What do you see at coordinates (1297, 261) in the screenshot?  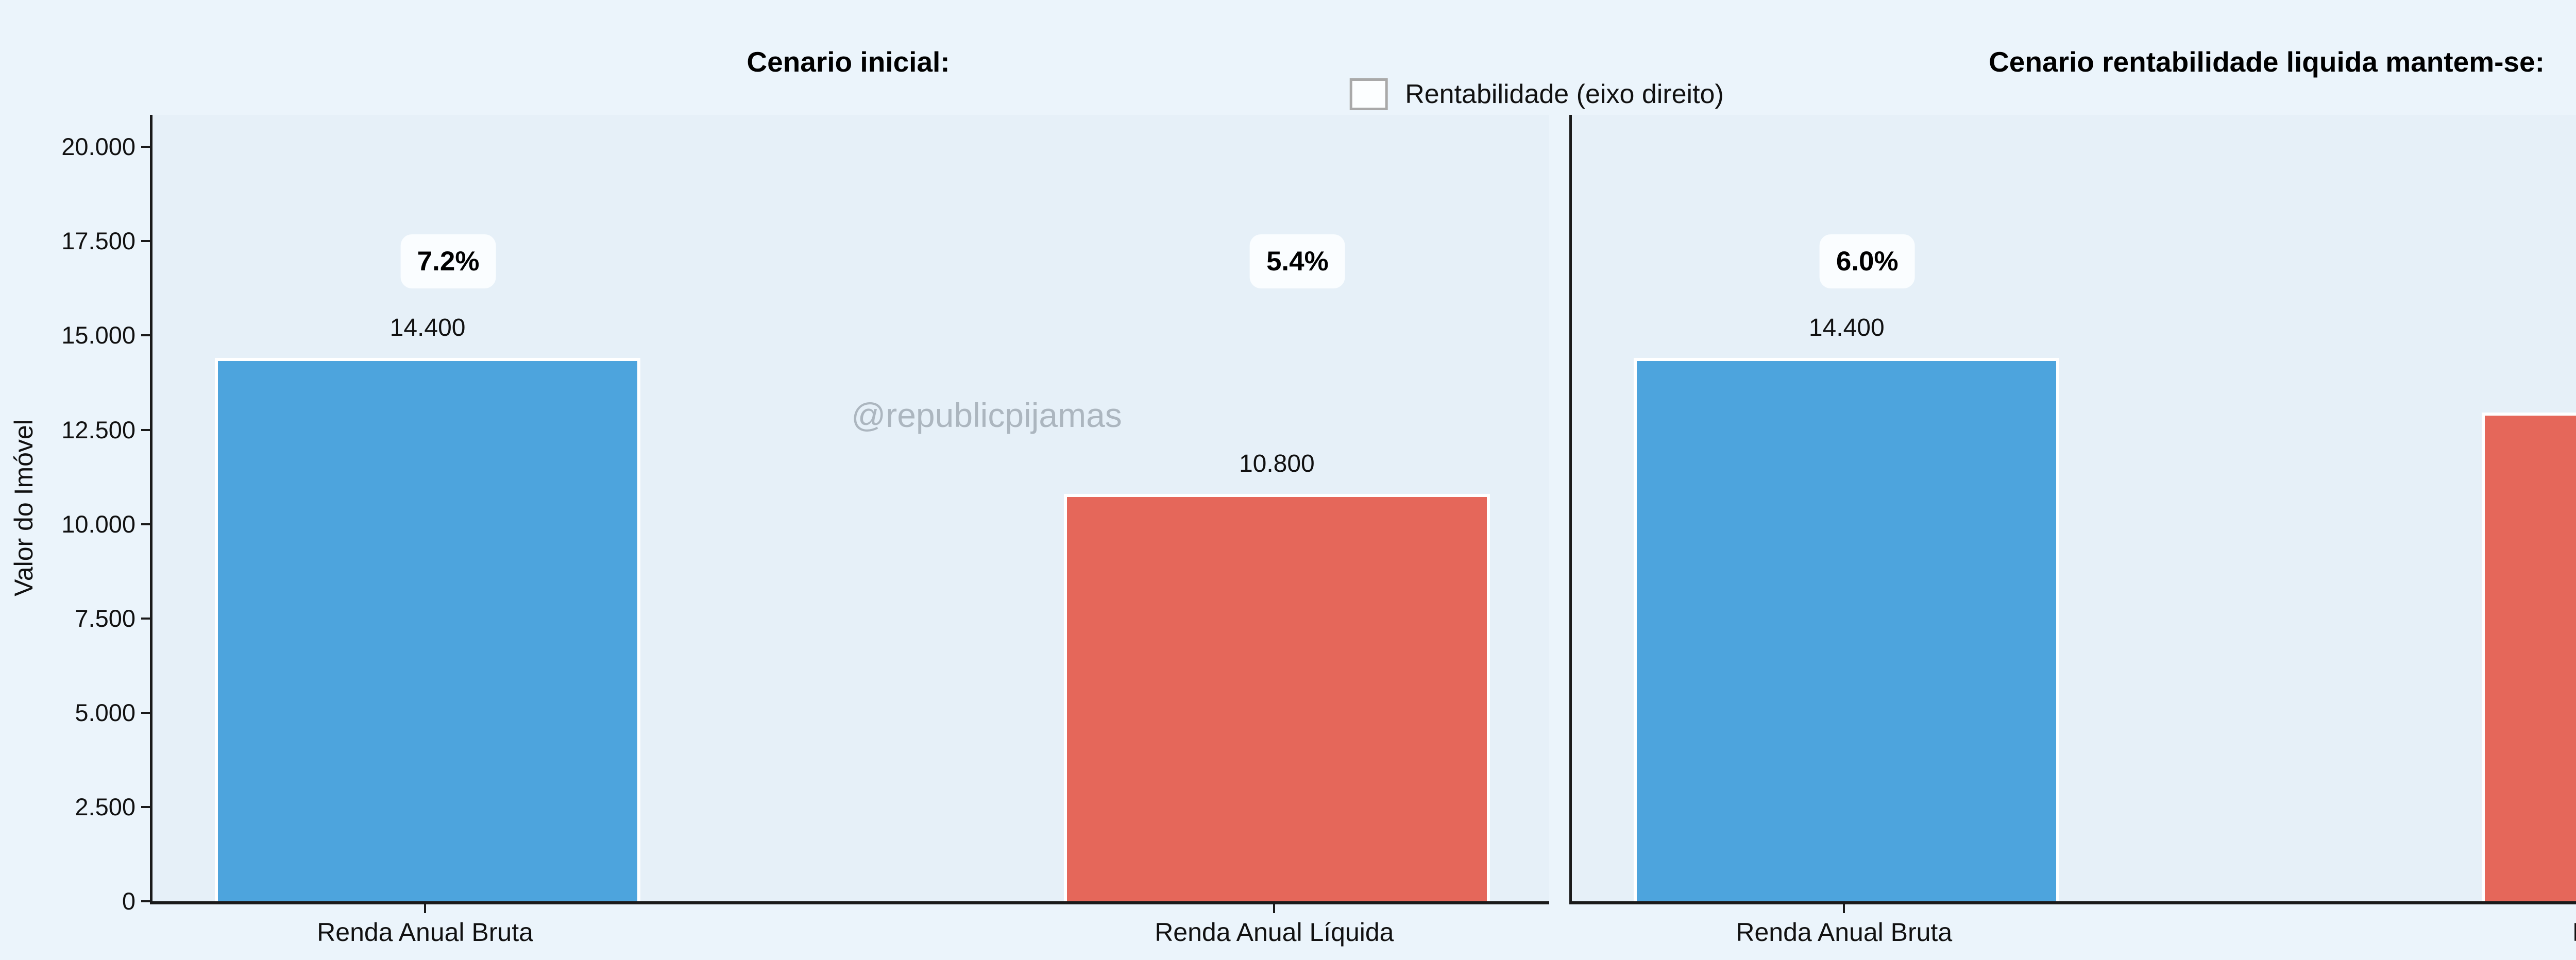 I see `rentabilidade-annotation: 5.4%` at bounding box center [1297, 261].